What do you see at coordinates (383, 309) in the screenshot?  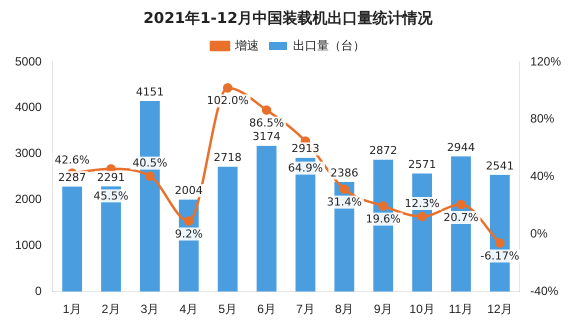 I see `x-tick-label: 9月` at bounding box center [383, 309].